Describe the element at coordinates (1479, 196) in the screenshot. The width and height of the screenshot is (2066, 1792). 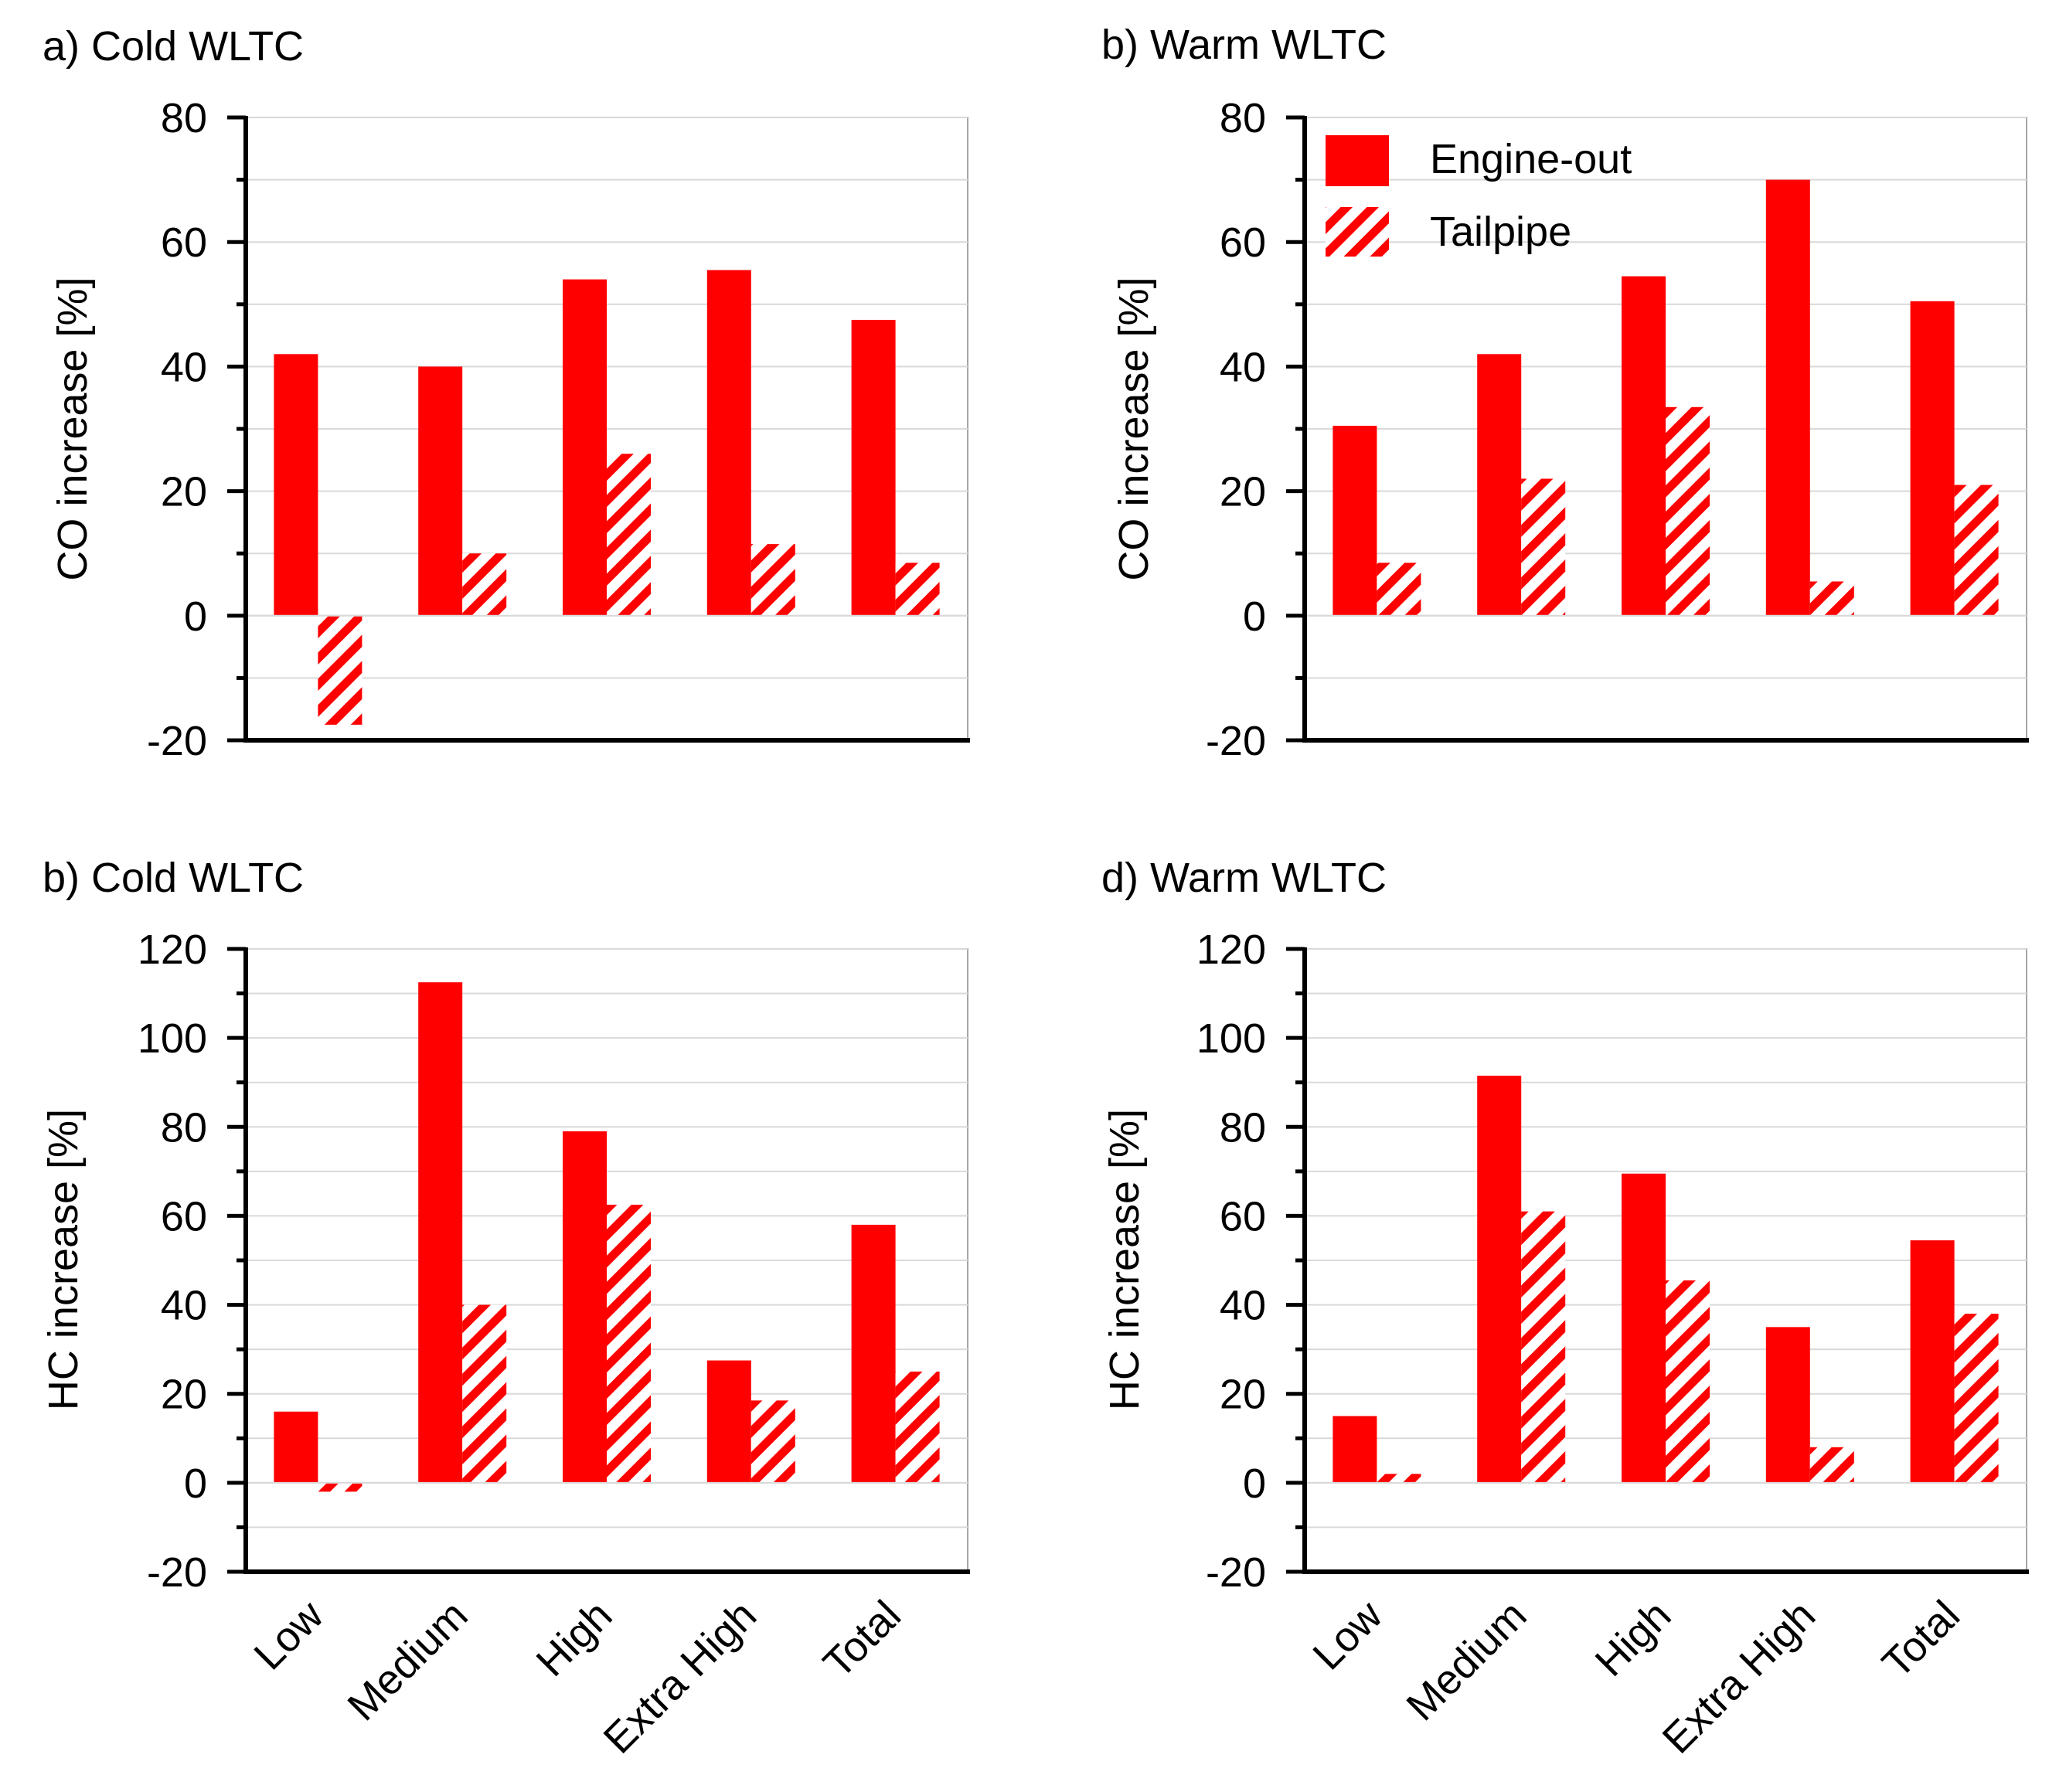
I see `legend: Engine-out Tailpipe` at that location.